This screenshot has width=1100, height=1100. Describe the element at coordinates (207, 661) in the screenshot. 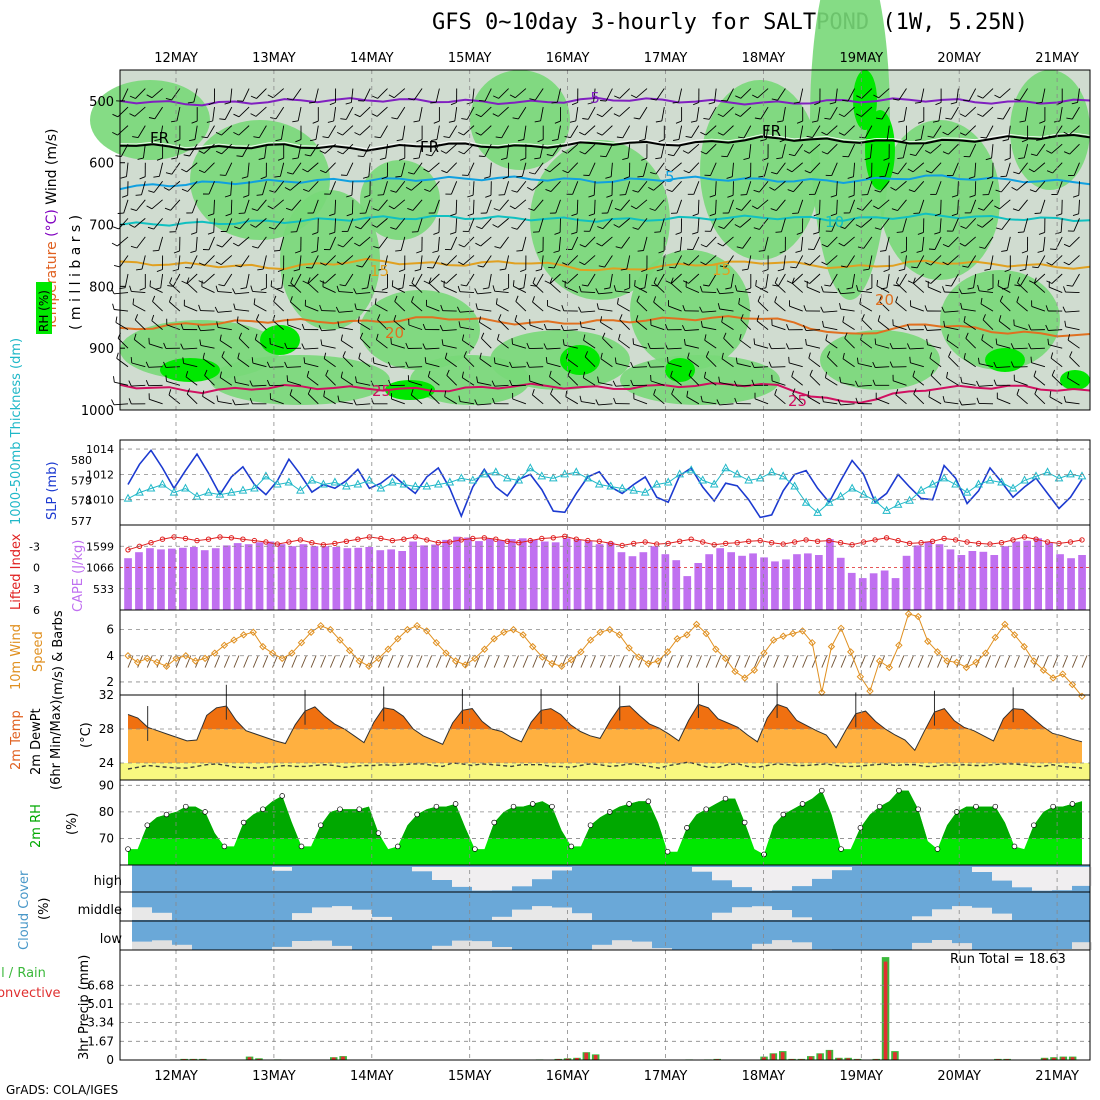

I see `wind10-barb` at that location.